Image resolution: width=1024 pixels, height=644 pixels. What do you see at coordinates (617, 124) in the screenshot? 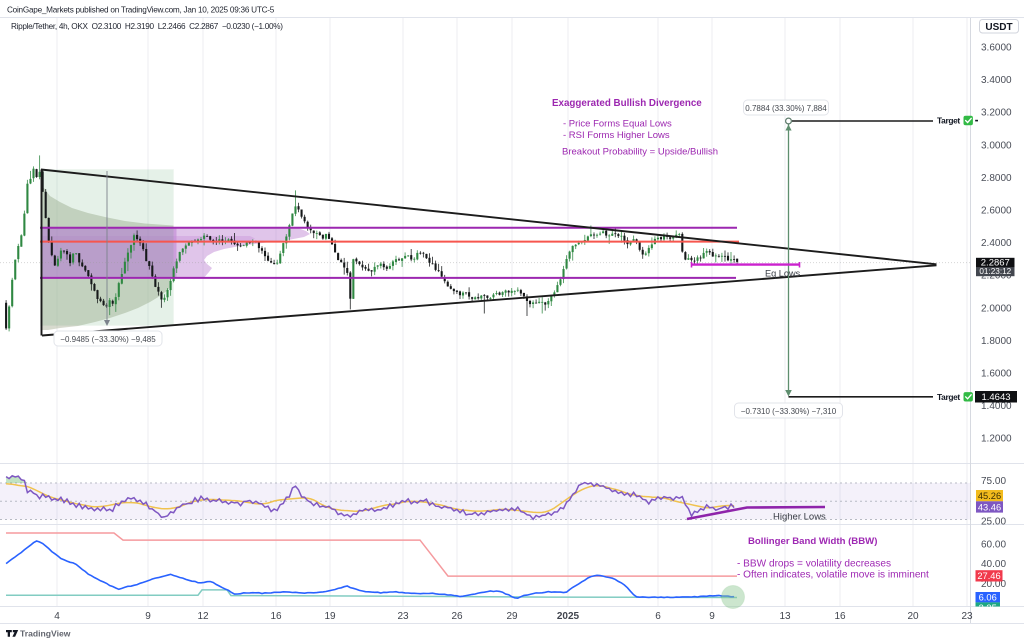
I see `svg-text: - Price Forms Equal Lows` at bounding box center [617, 124].